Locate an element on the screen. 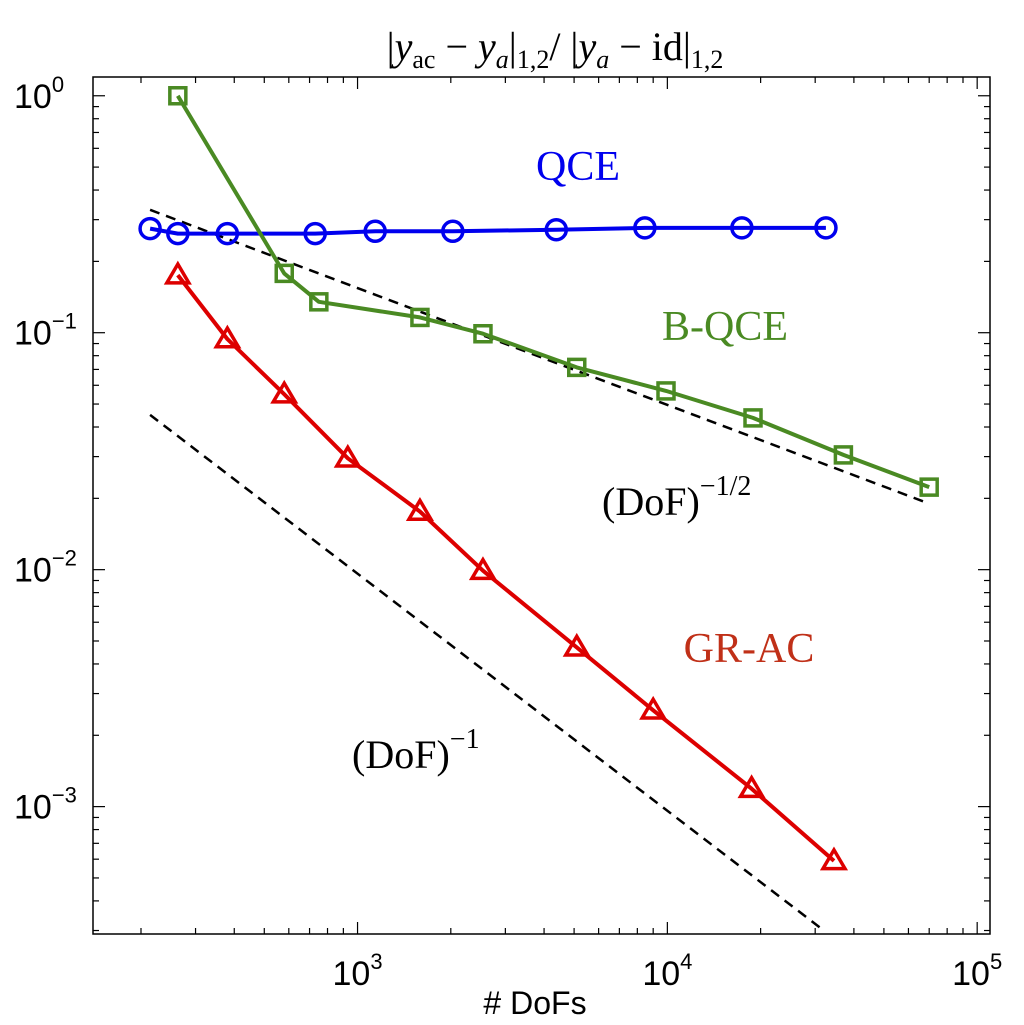 Image resolution: width=1024 pixels, height=1025 pixels. x-tick-exp: 4 is located at coordinates (686, 961).